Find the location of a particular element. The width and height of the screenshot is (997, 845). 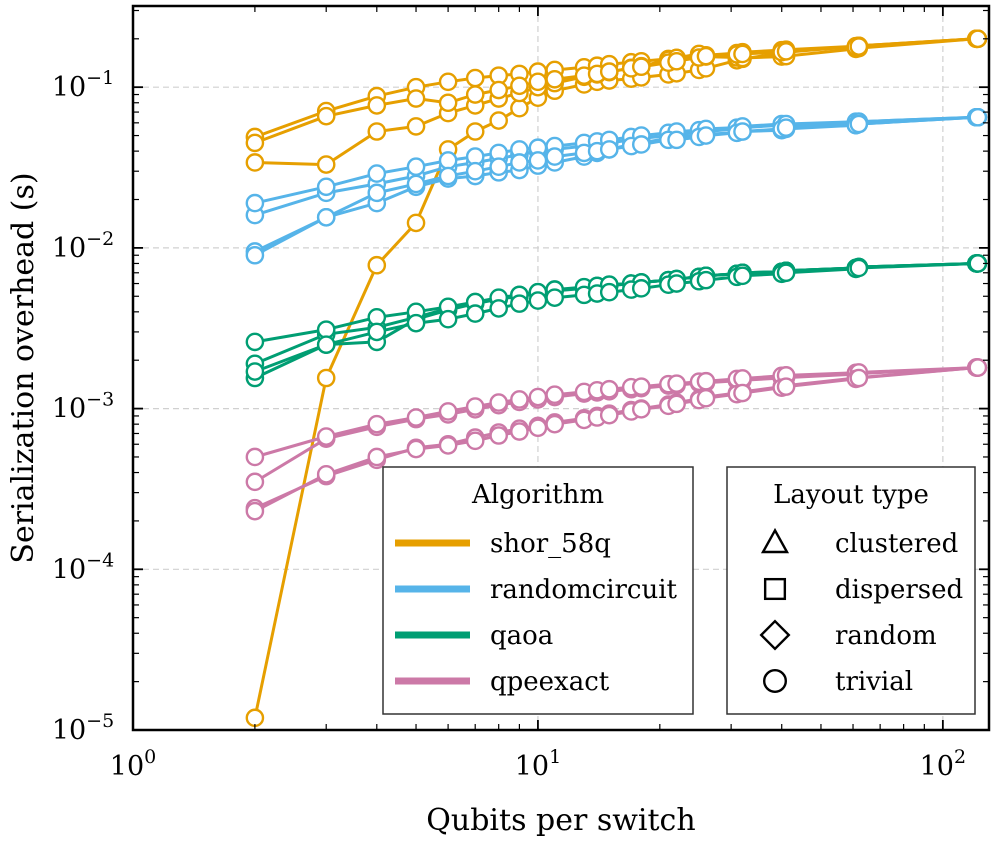

x-tick-label: 10⁰ is located at coordinates (133, 764).